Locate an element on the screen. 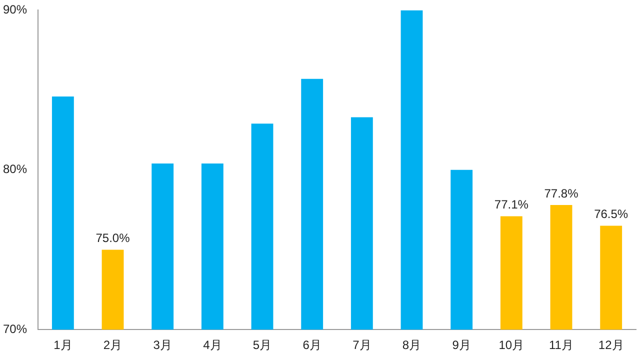 This screenshot has width=640, height=356. data-label: 77.1% is located at coordinates (511, 205).